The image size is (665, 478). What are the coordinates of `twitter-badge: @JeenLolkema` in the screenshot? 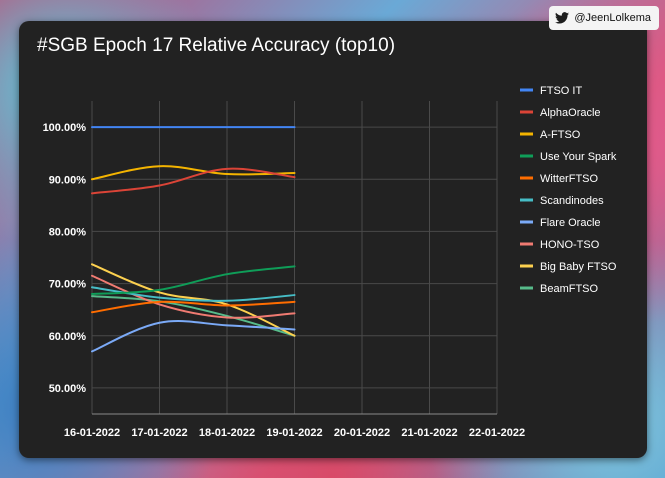 It's located at (604, 18).